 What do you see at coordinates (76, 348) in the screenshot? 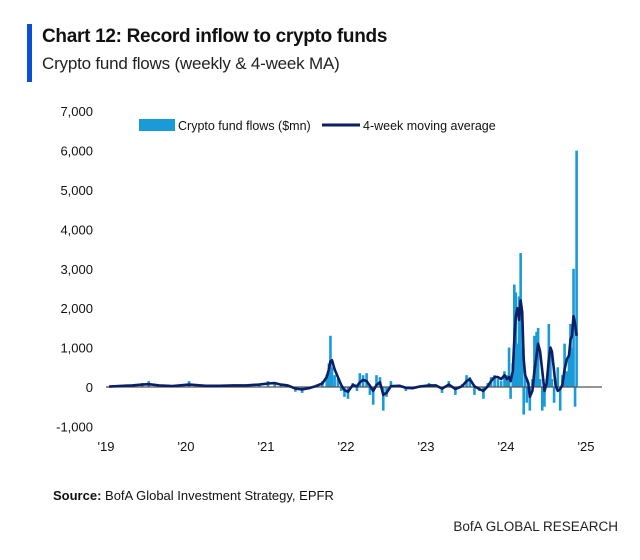
I see `y-tick-label: 1,000` at bounding box center [76, 348].